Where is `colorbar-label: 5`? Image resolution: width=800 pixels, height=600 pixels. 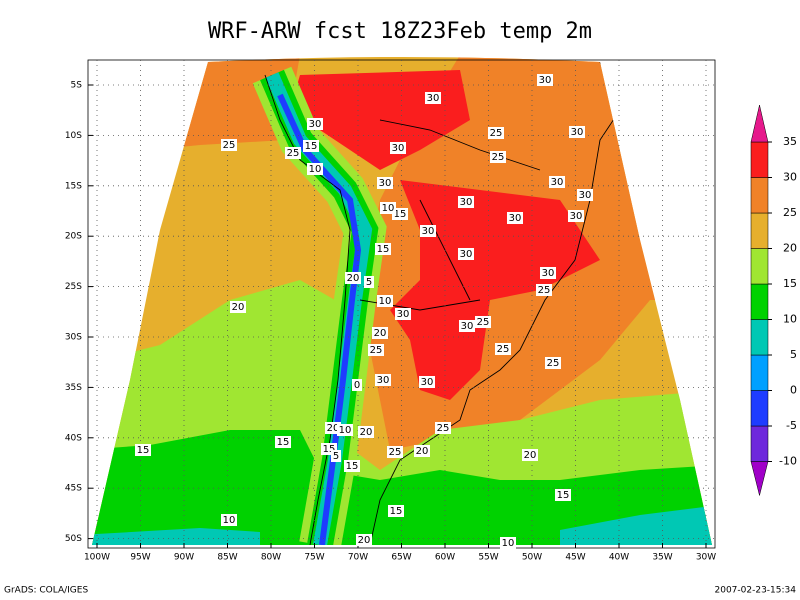 colorbar-label: 5 is located at coordinates (793, 354).